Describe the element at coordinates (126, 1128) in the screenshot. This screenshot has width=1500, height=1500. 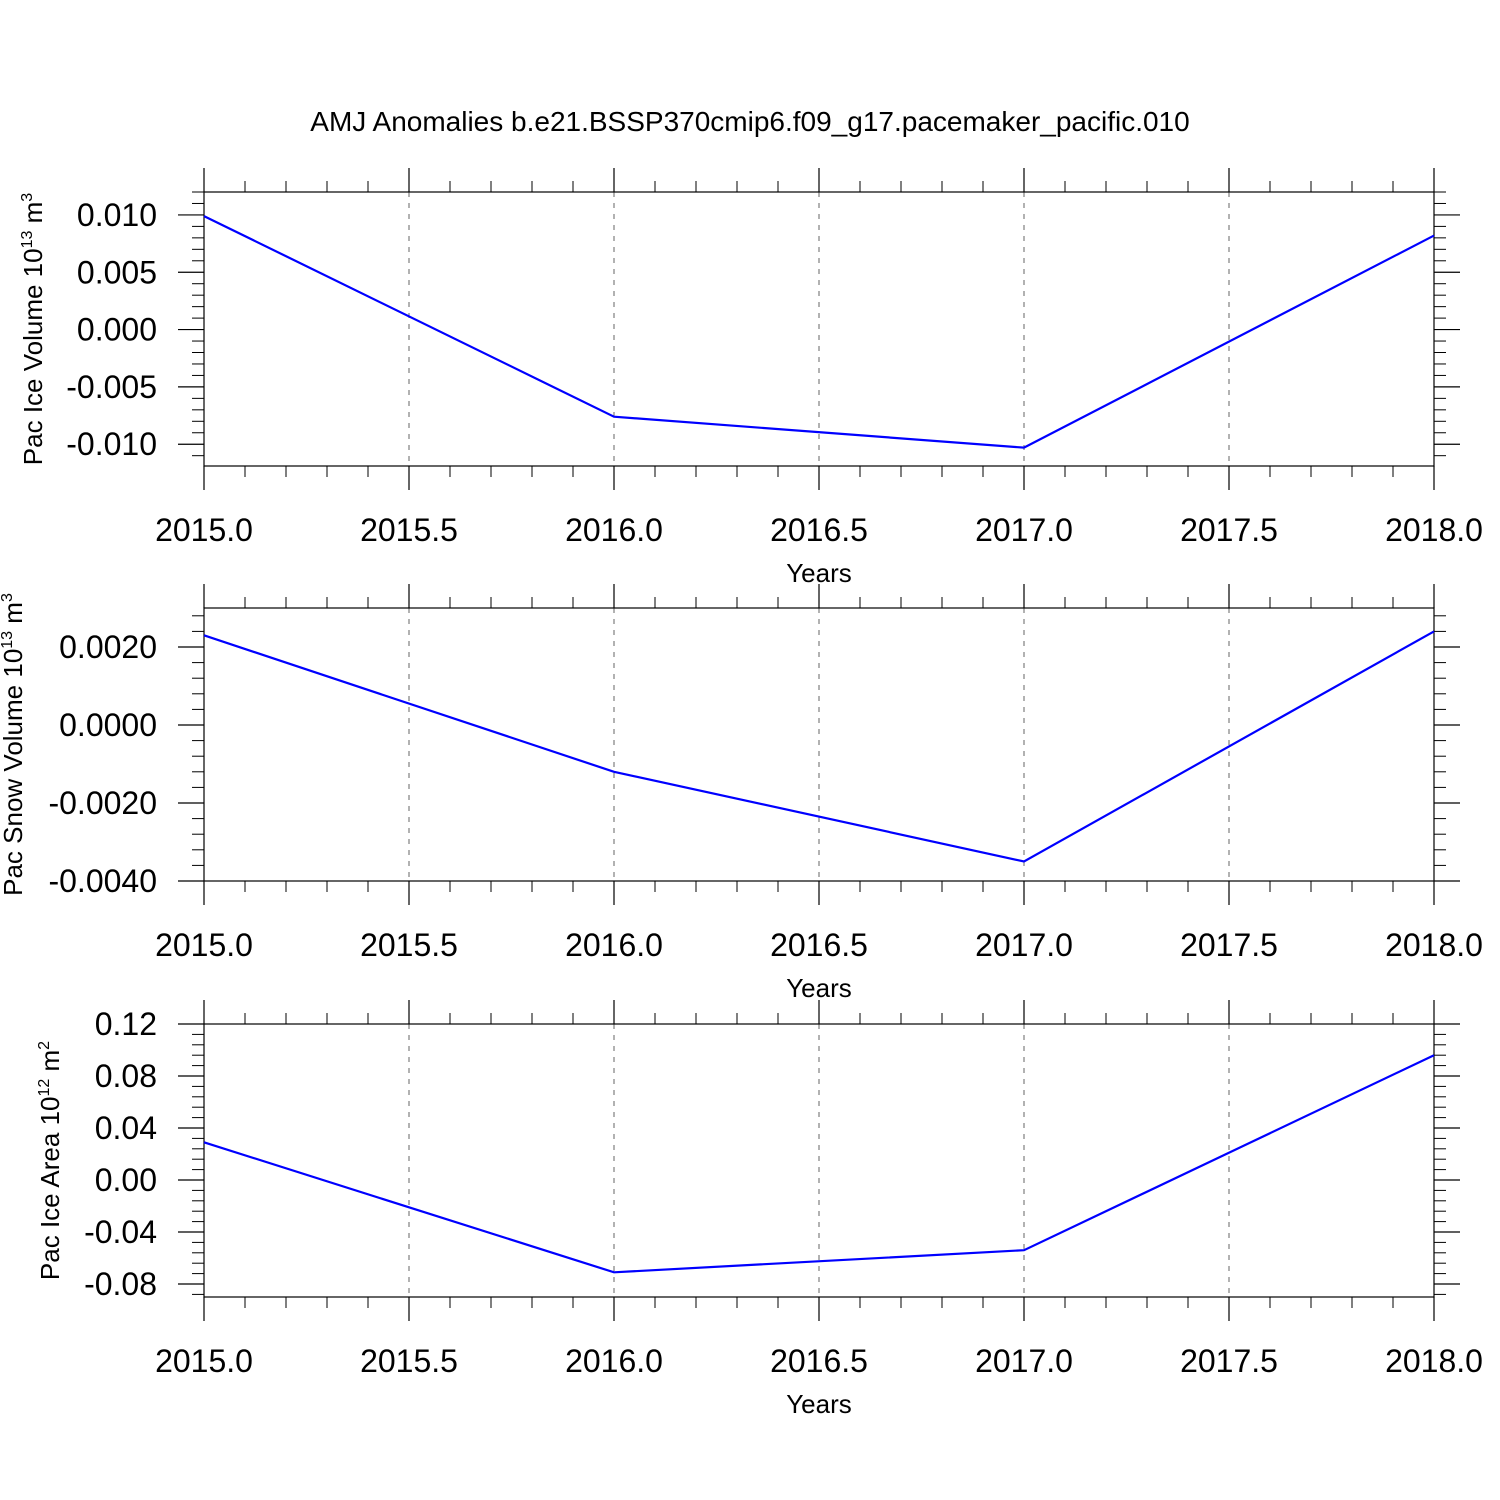
I see `y-tick-label: 0.04` at that location.